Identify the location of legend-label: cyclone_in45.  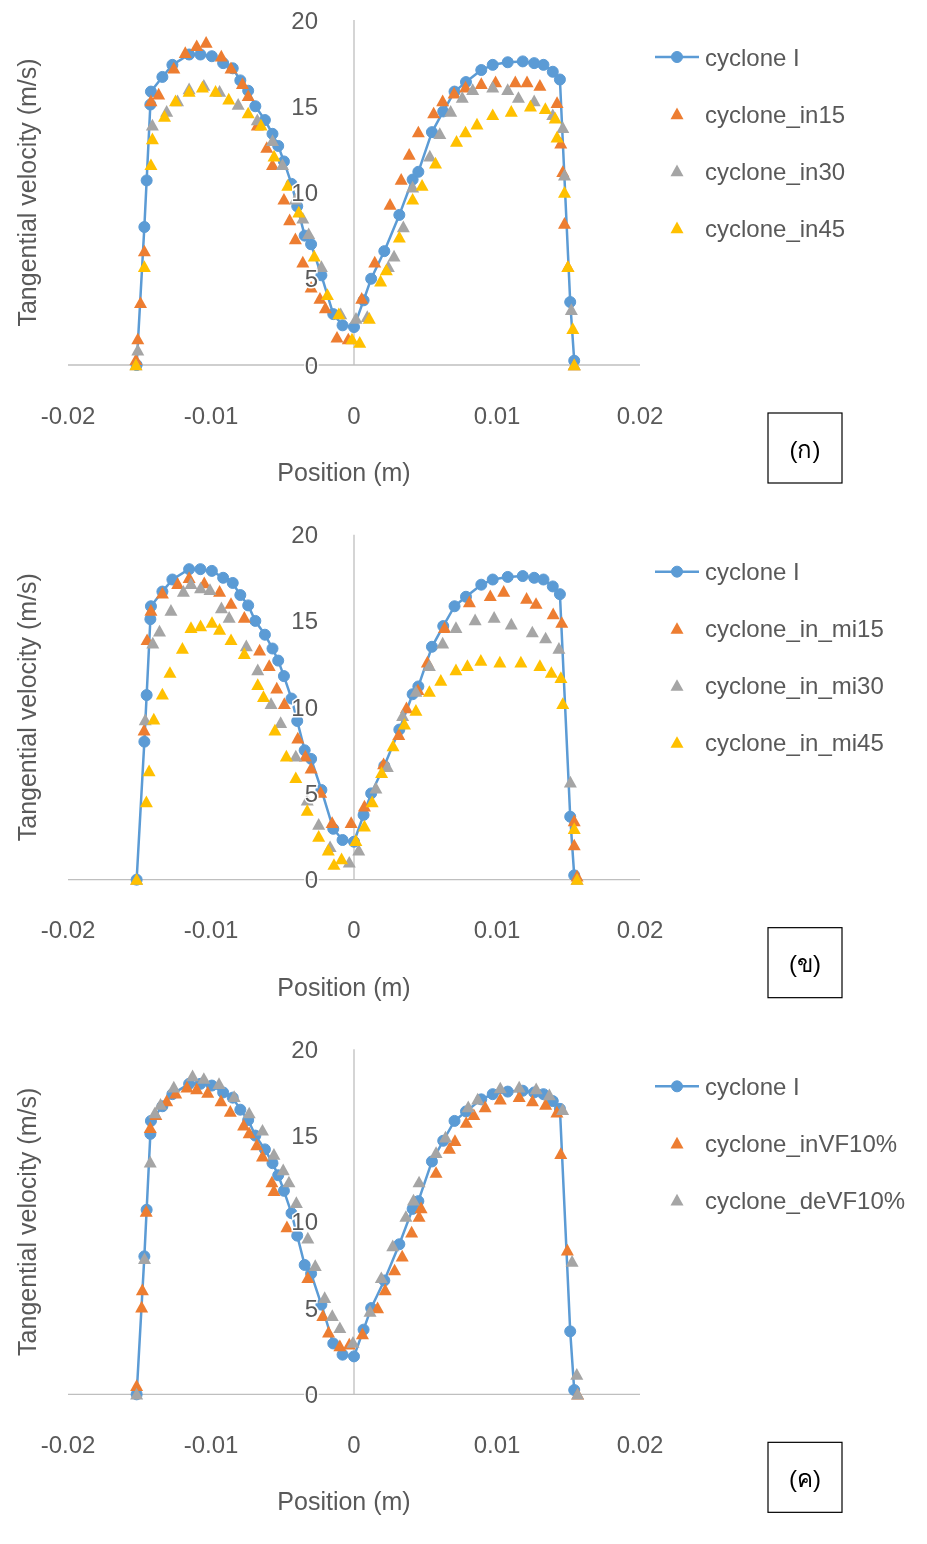
(775, 228).